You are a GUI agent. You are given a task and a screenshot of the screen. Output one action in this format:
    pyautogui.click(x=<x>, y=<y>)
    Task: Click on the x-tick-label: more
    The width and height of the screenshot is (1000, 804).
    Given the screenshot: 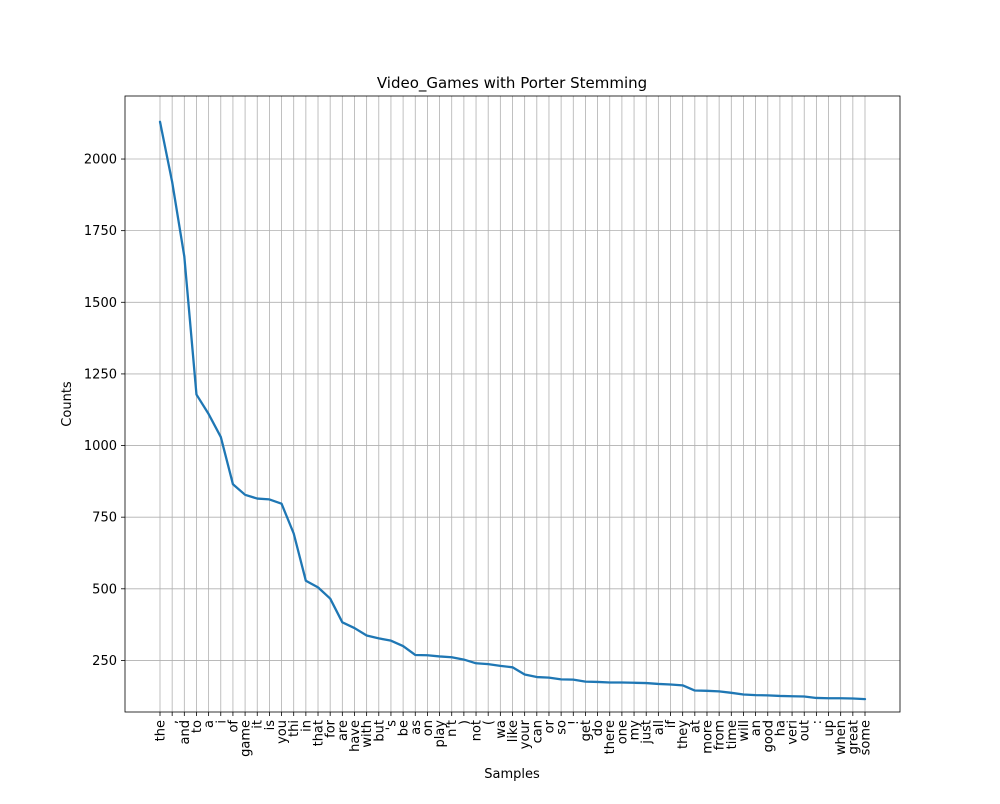 What is the action you would take?
    pyautogui.click(x=707, y=737)
    